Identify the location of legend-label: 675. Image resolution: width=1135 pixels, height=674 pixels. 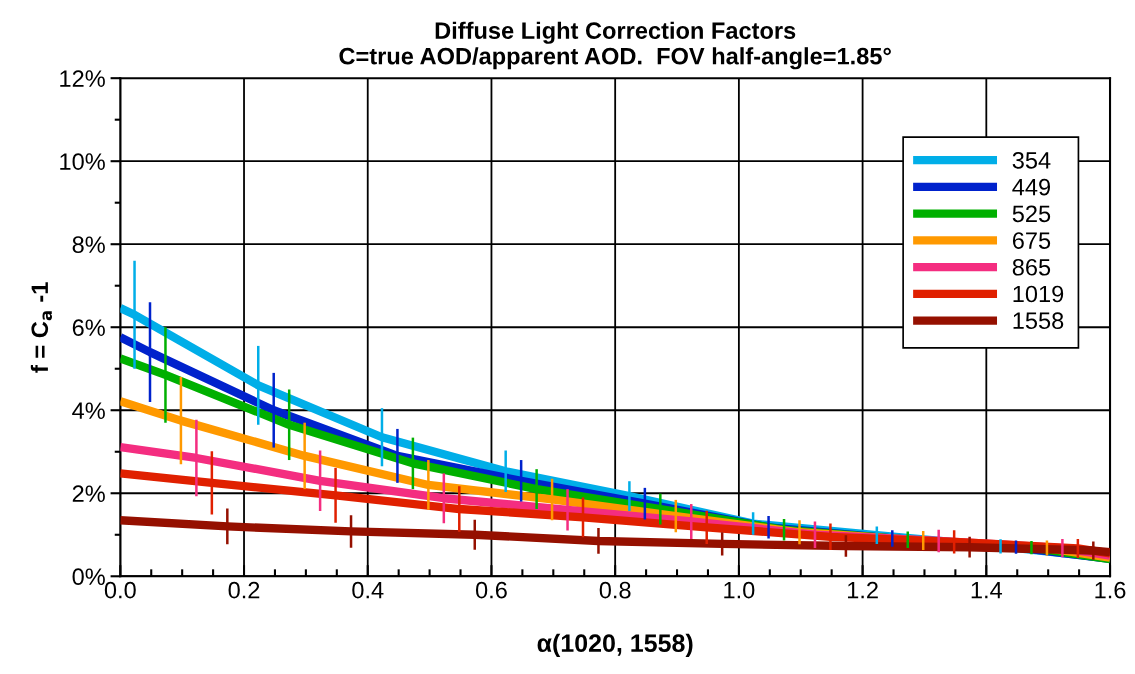
(1031, 240).